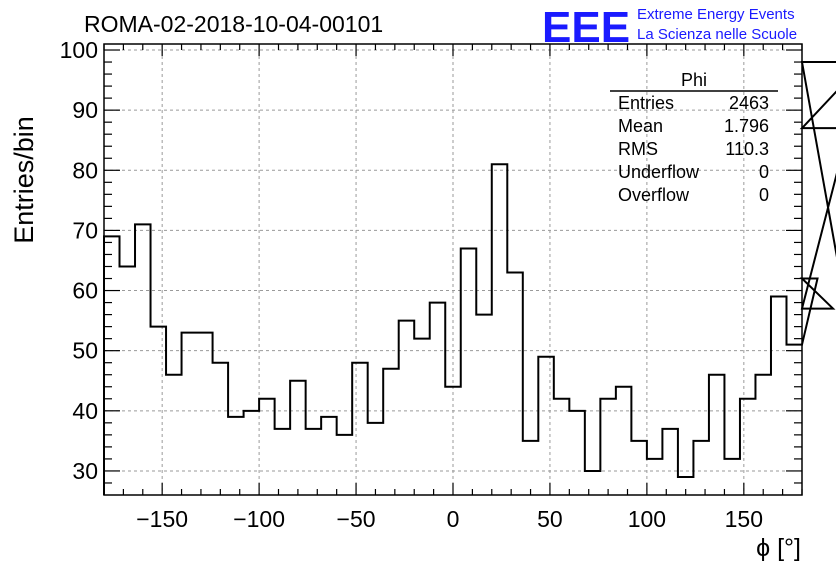 This screenshot has width=836, height=572. What do you see at coordinates (717, 34) in the screenshot?
I see `logo-line-2: La Scienza nelle Scuole` at bounding box center [717, 34].